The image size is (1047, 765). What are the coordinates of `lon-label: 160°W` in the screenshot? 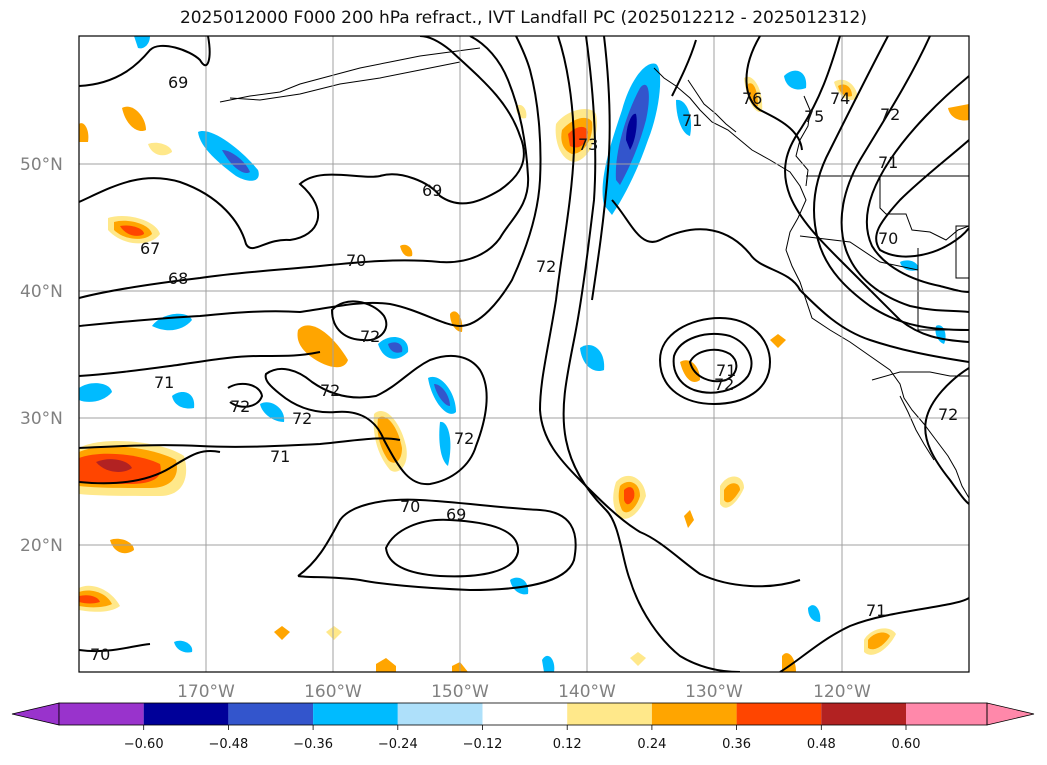 It's located at (333, 692).